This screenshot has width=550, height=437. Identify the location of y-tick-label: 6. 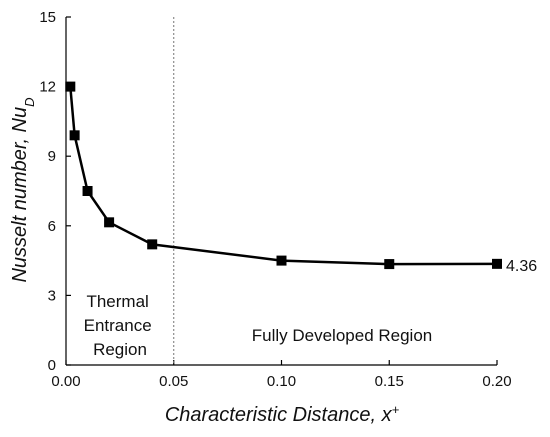
(52, 226).